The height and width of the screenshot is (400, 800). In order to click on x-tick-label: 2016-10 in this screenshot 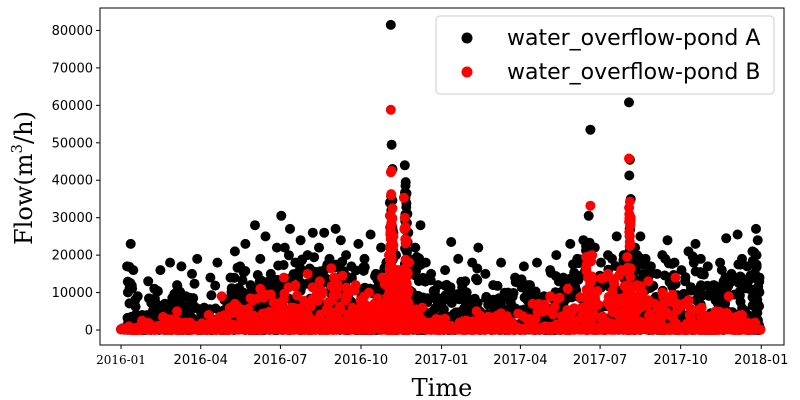, I will do `click(361, 360)`.